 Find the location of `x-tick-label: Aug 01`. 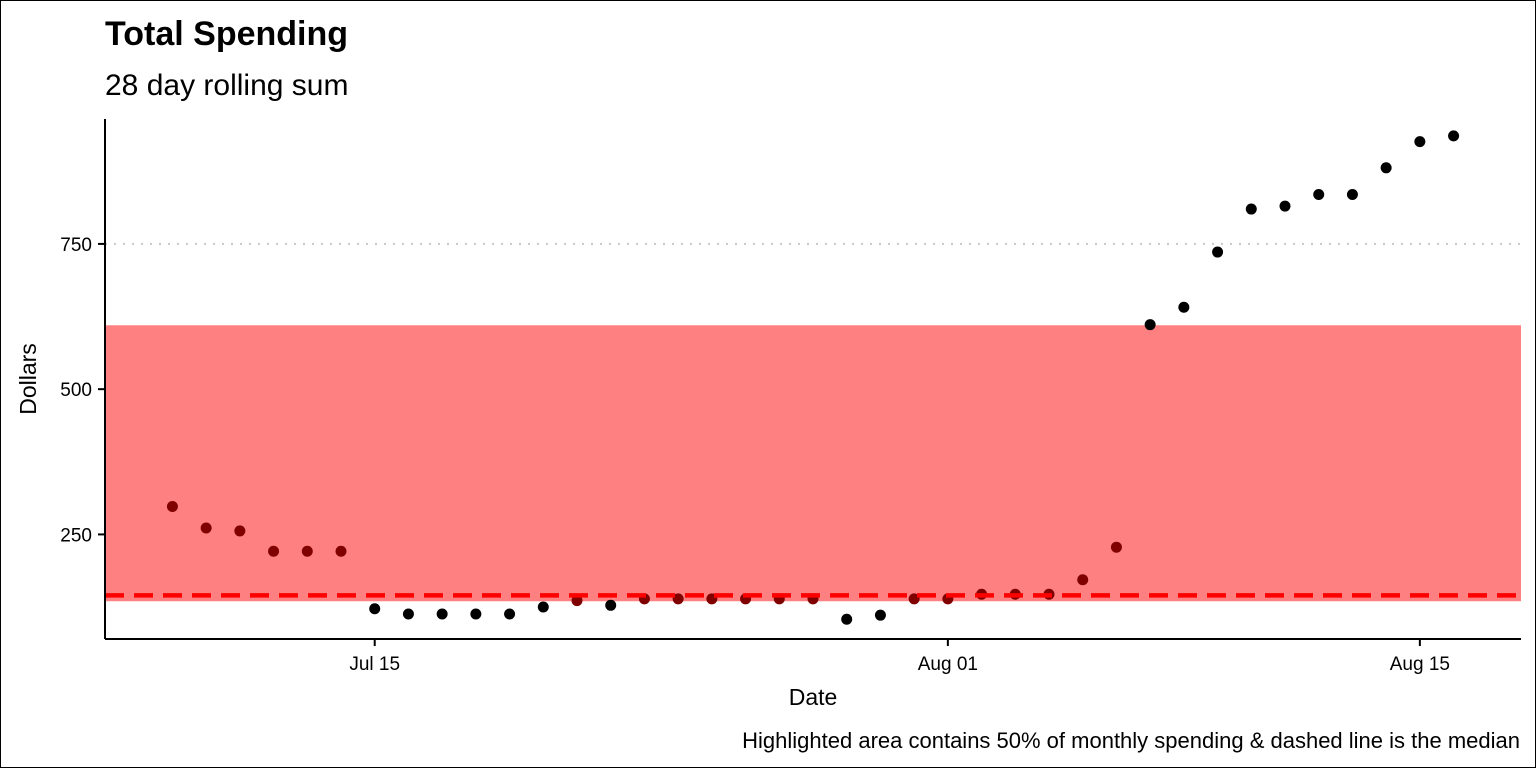

x-tick-label: Aug 01 is located at coordinates (948, 664).